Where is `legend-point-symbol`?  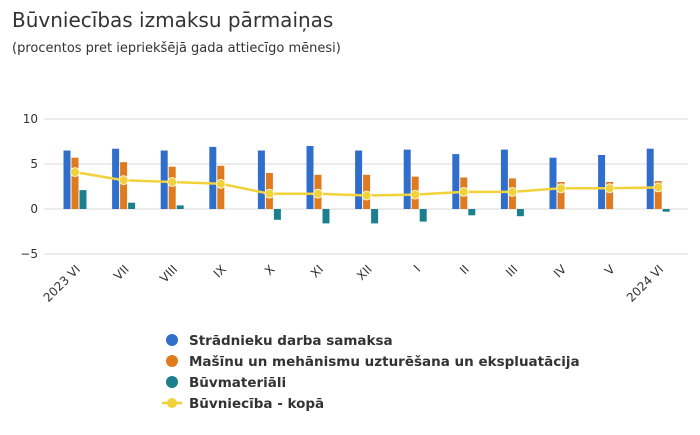
legend-point-symbol is located at coordinates (172, 403).